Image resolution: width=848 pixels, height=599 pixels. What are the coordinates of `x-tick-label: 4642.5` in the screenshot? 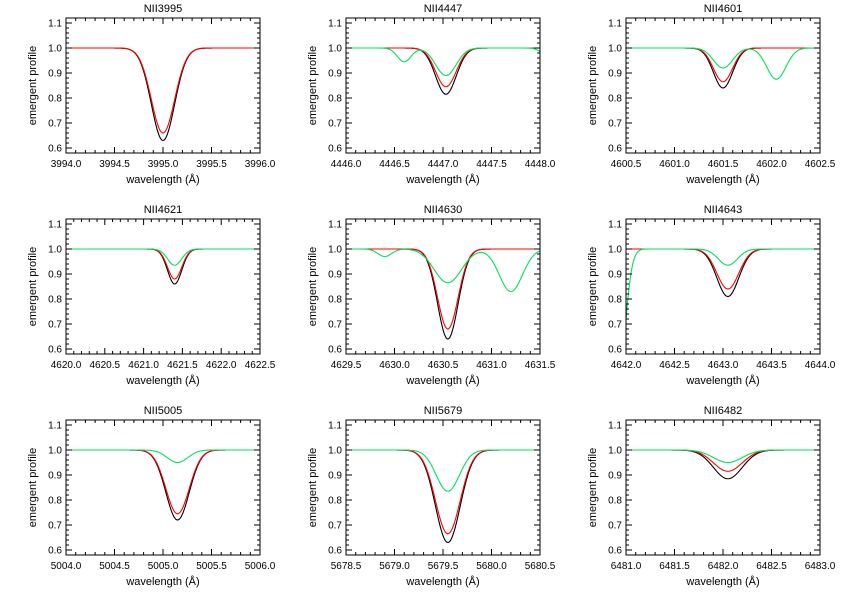 It's located at (674, 365).